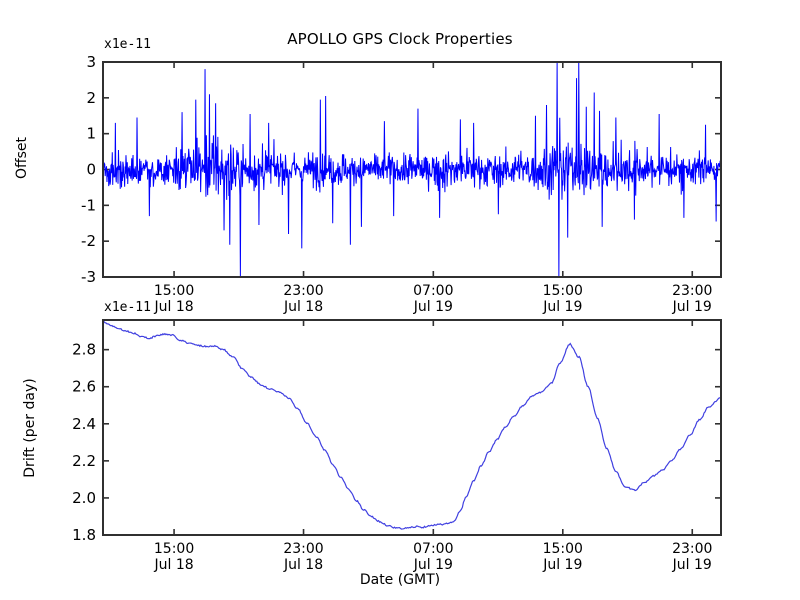 This screenshot has height=600, width=800. Describe the element at coordinates (91, 98) in the screenshot. I see `top-ytick-label: 2` at that location.